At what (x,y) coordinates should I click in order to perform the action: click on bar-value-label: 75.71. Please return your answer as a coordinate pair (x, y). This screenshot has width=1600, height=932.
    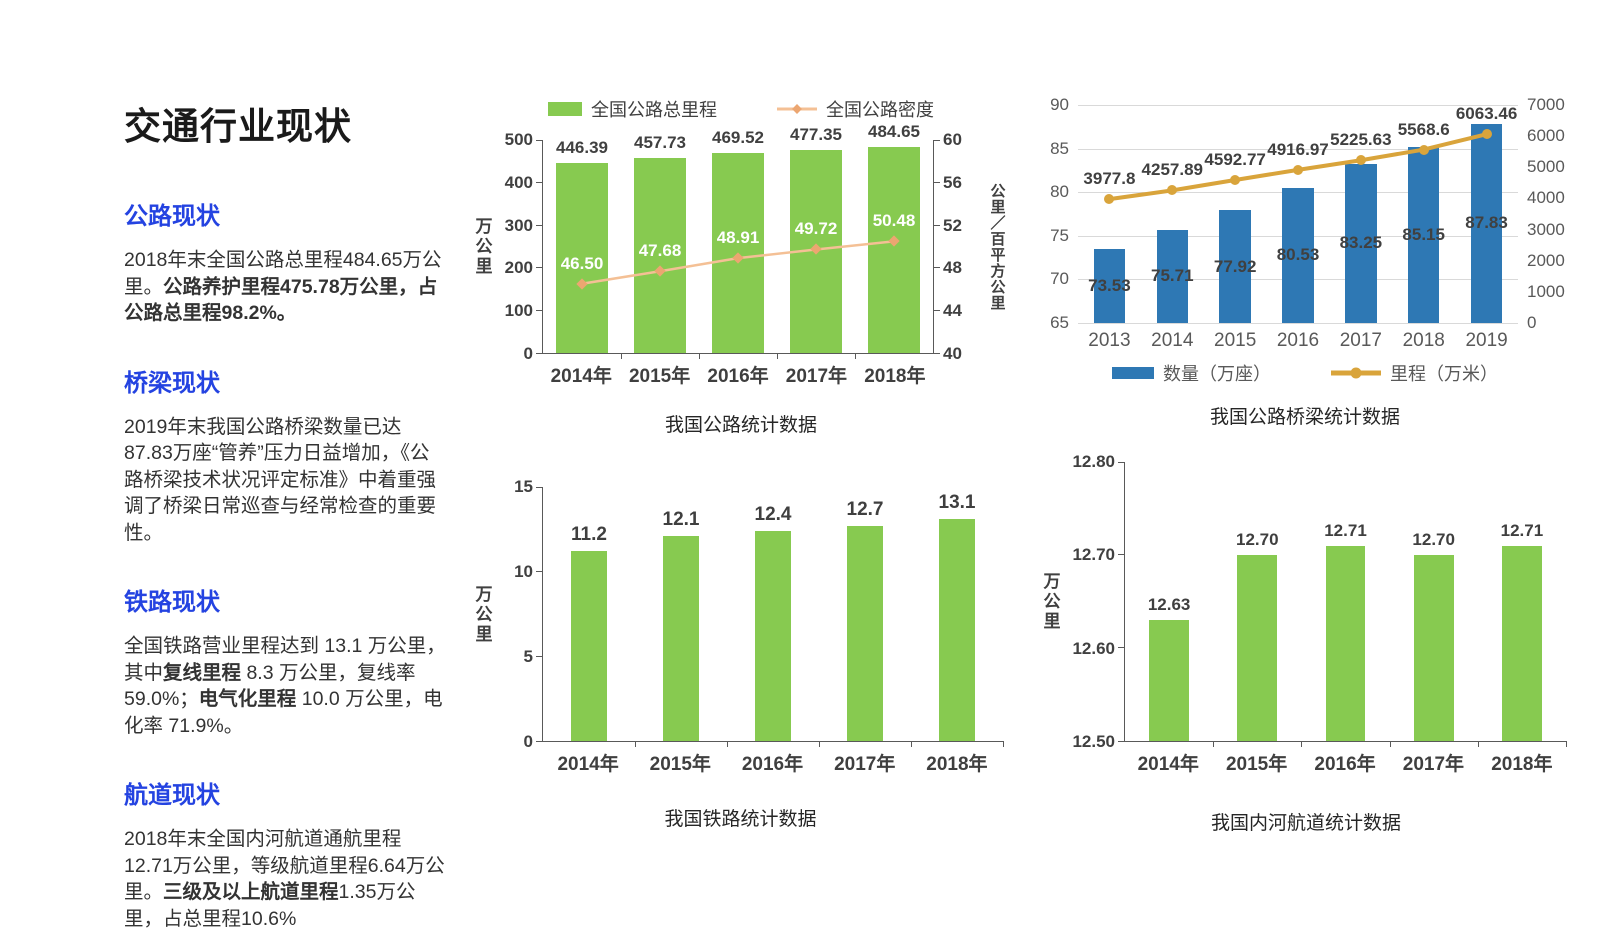
    Looking at the image, I should click on (1172, 276).